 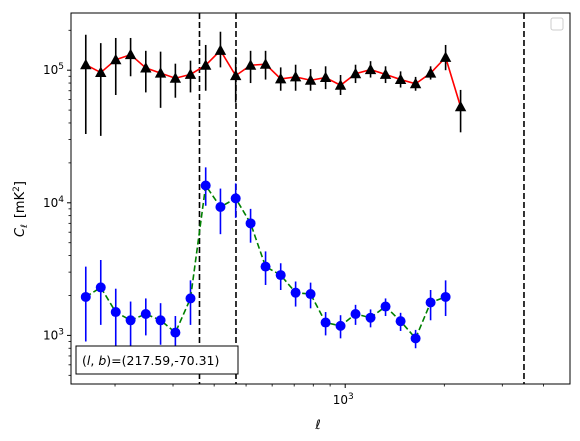 What do you see at coordinates (20, 204) in the screenshot?
I see `y-axis-label-unit: [mK` at bounding box center [20, 204].